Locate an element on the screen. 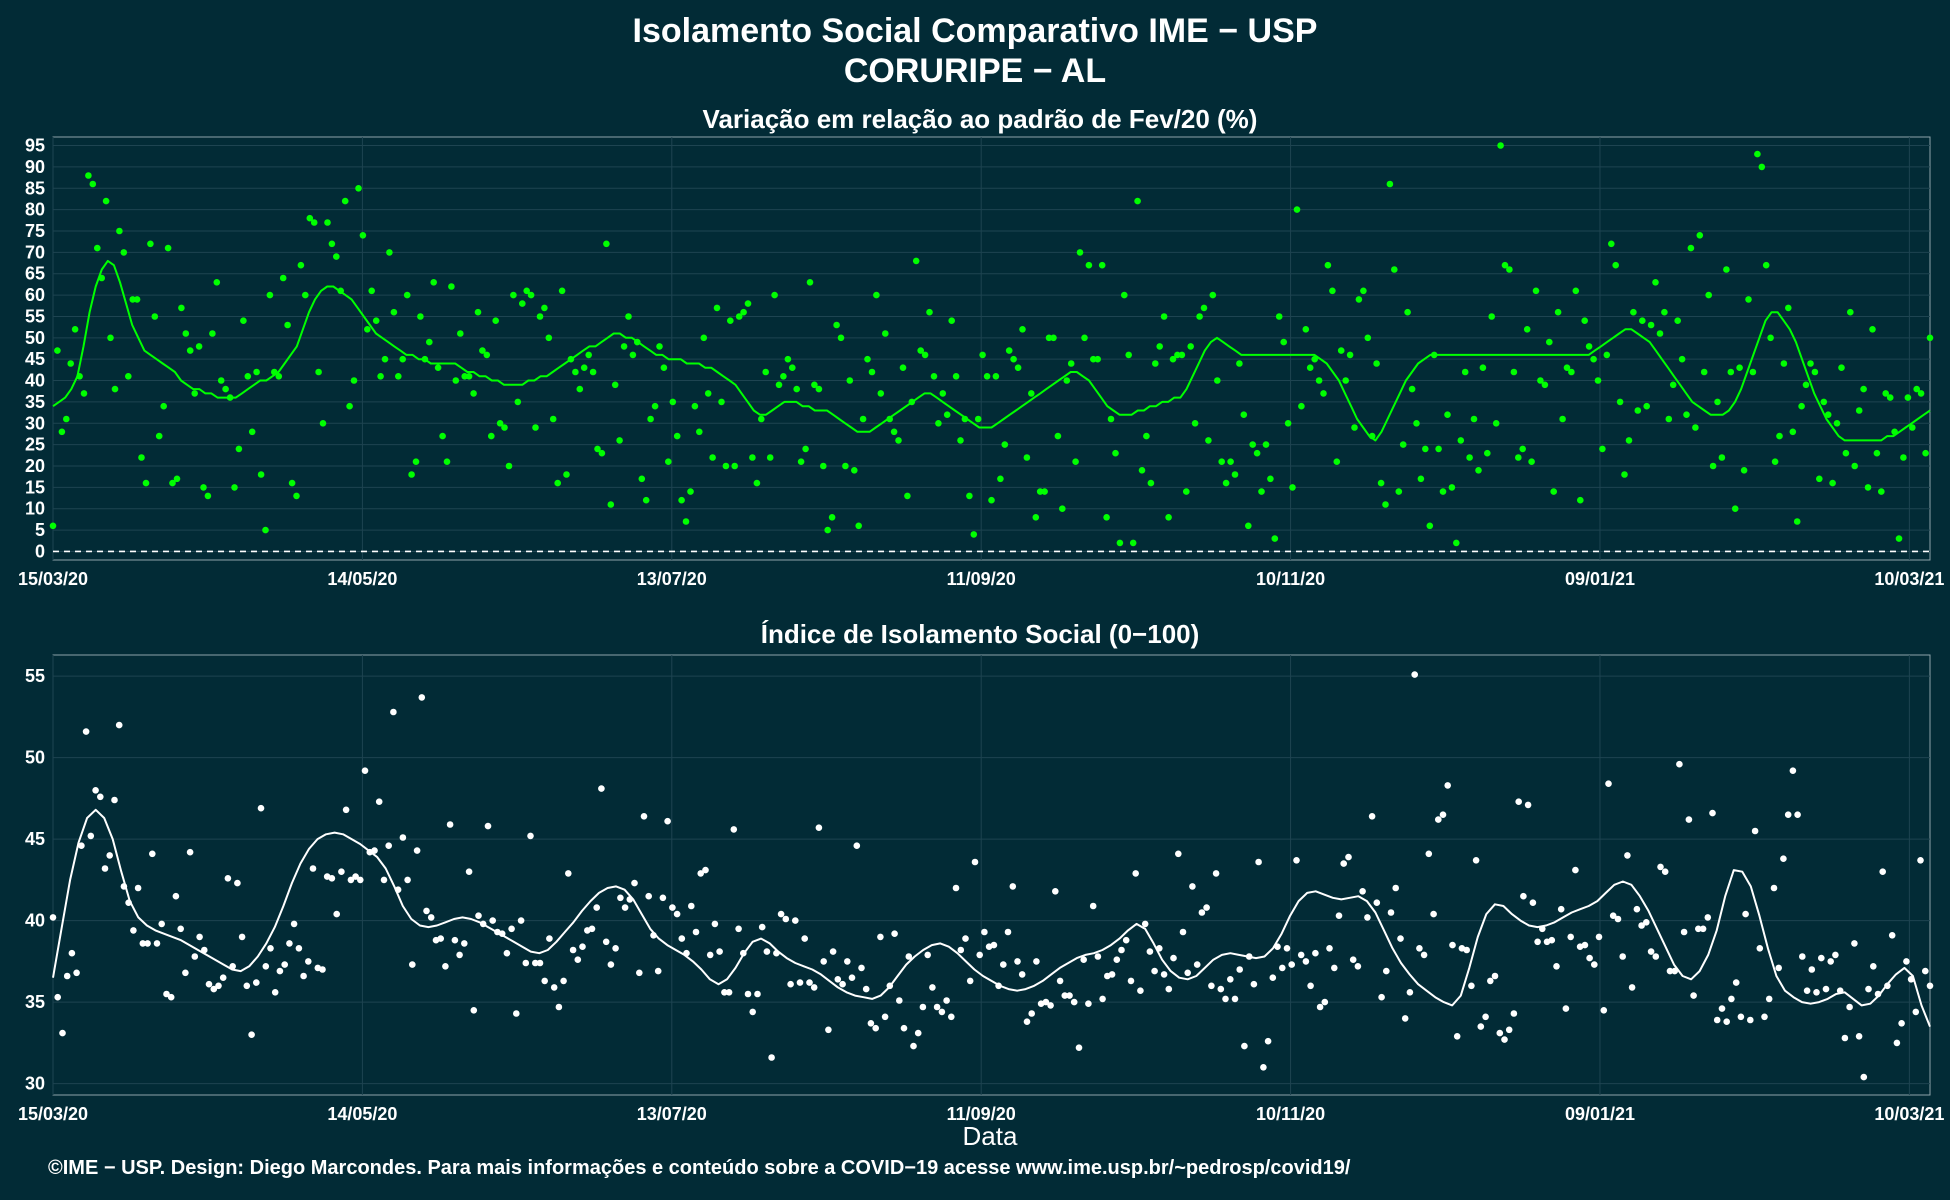  index-x-tick-label: 15/03/20 is located at coordinates (53, 1114).